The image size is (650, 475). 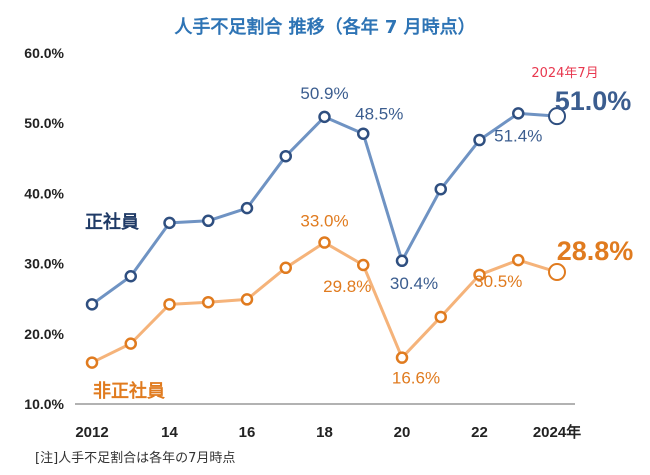 I want to click on data-label: 30.5%, so click(x=498, y=281).